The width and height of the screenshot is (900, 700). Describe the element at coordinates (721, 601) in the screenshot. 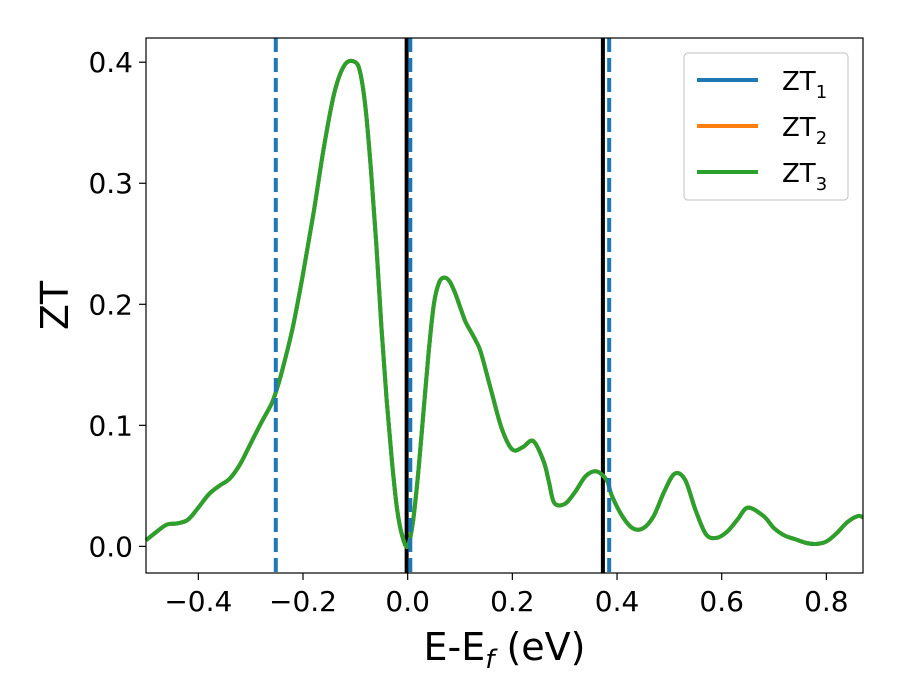

I see `x-tick-label: 0.6` at that location.